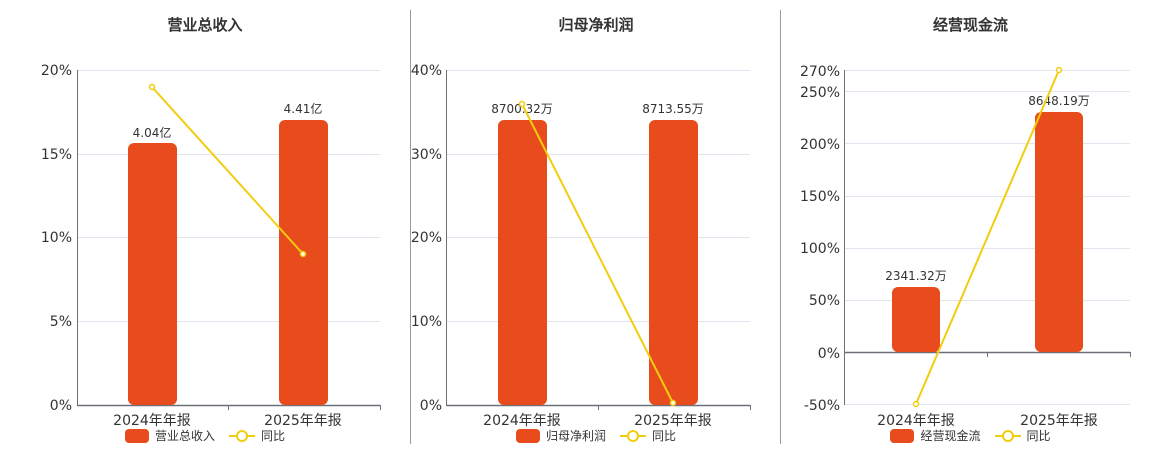  I want to click on bar-label: 4.41亿, so click(303, 108).